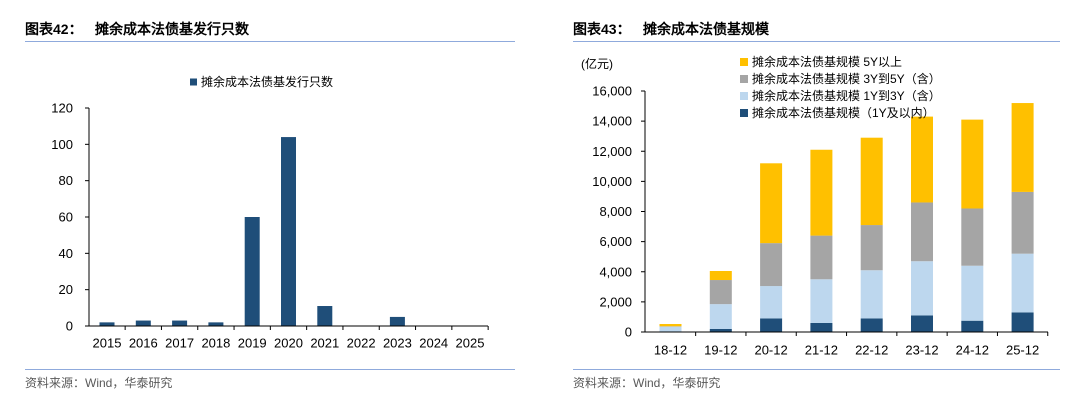 This screenshot has height=411, width=1080. What do you see at coordinates (921, 350) in the screenshot?
I see `x-tick-label: 23-12` at bounding box center [921, 350].